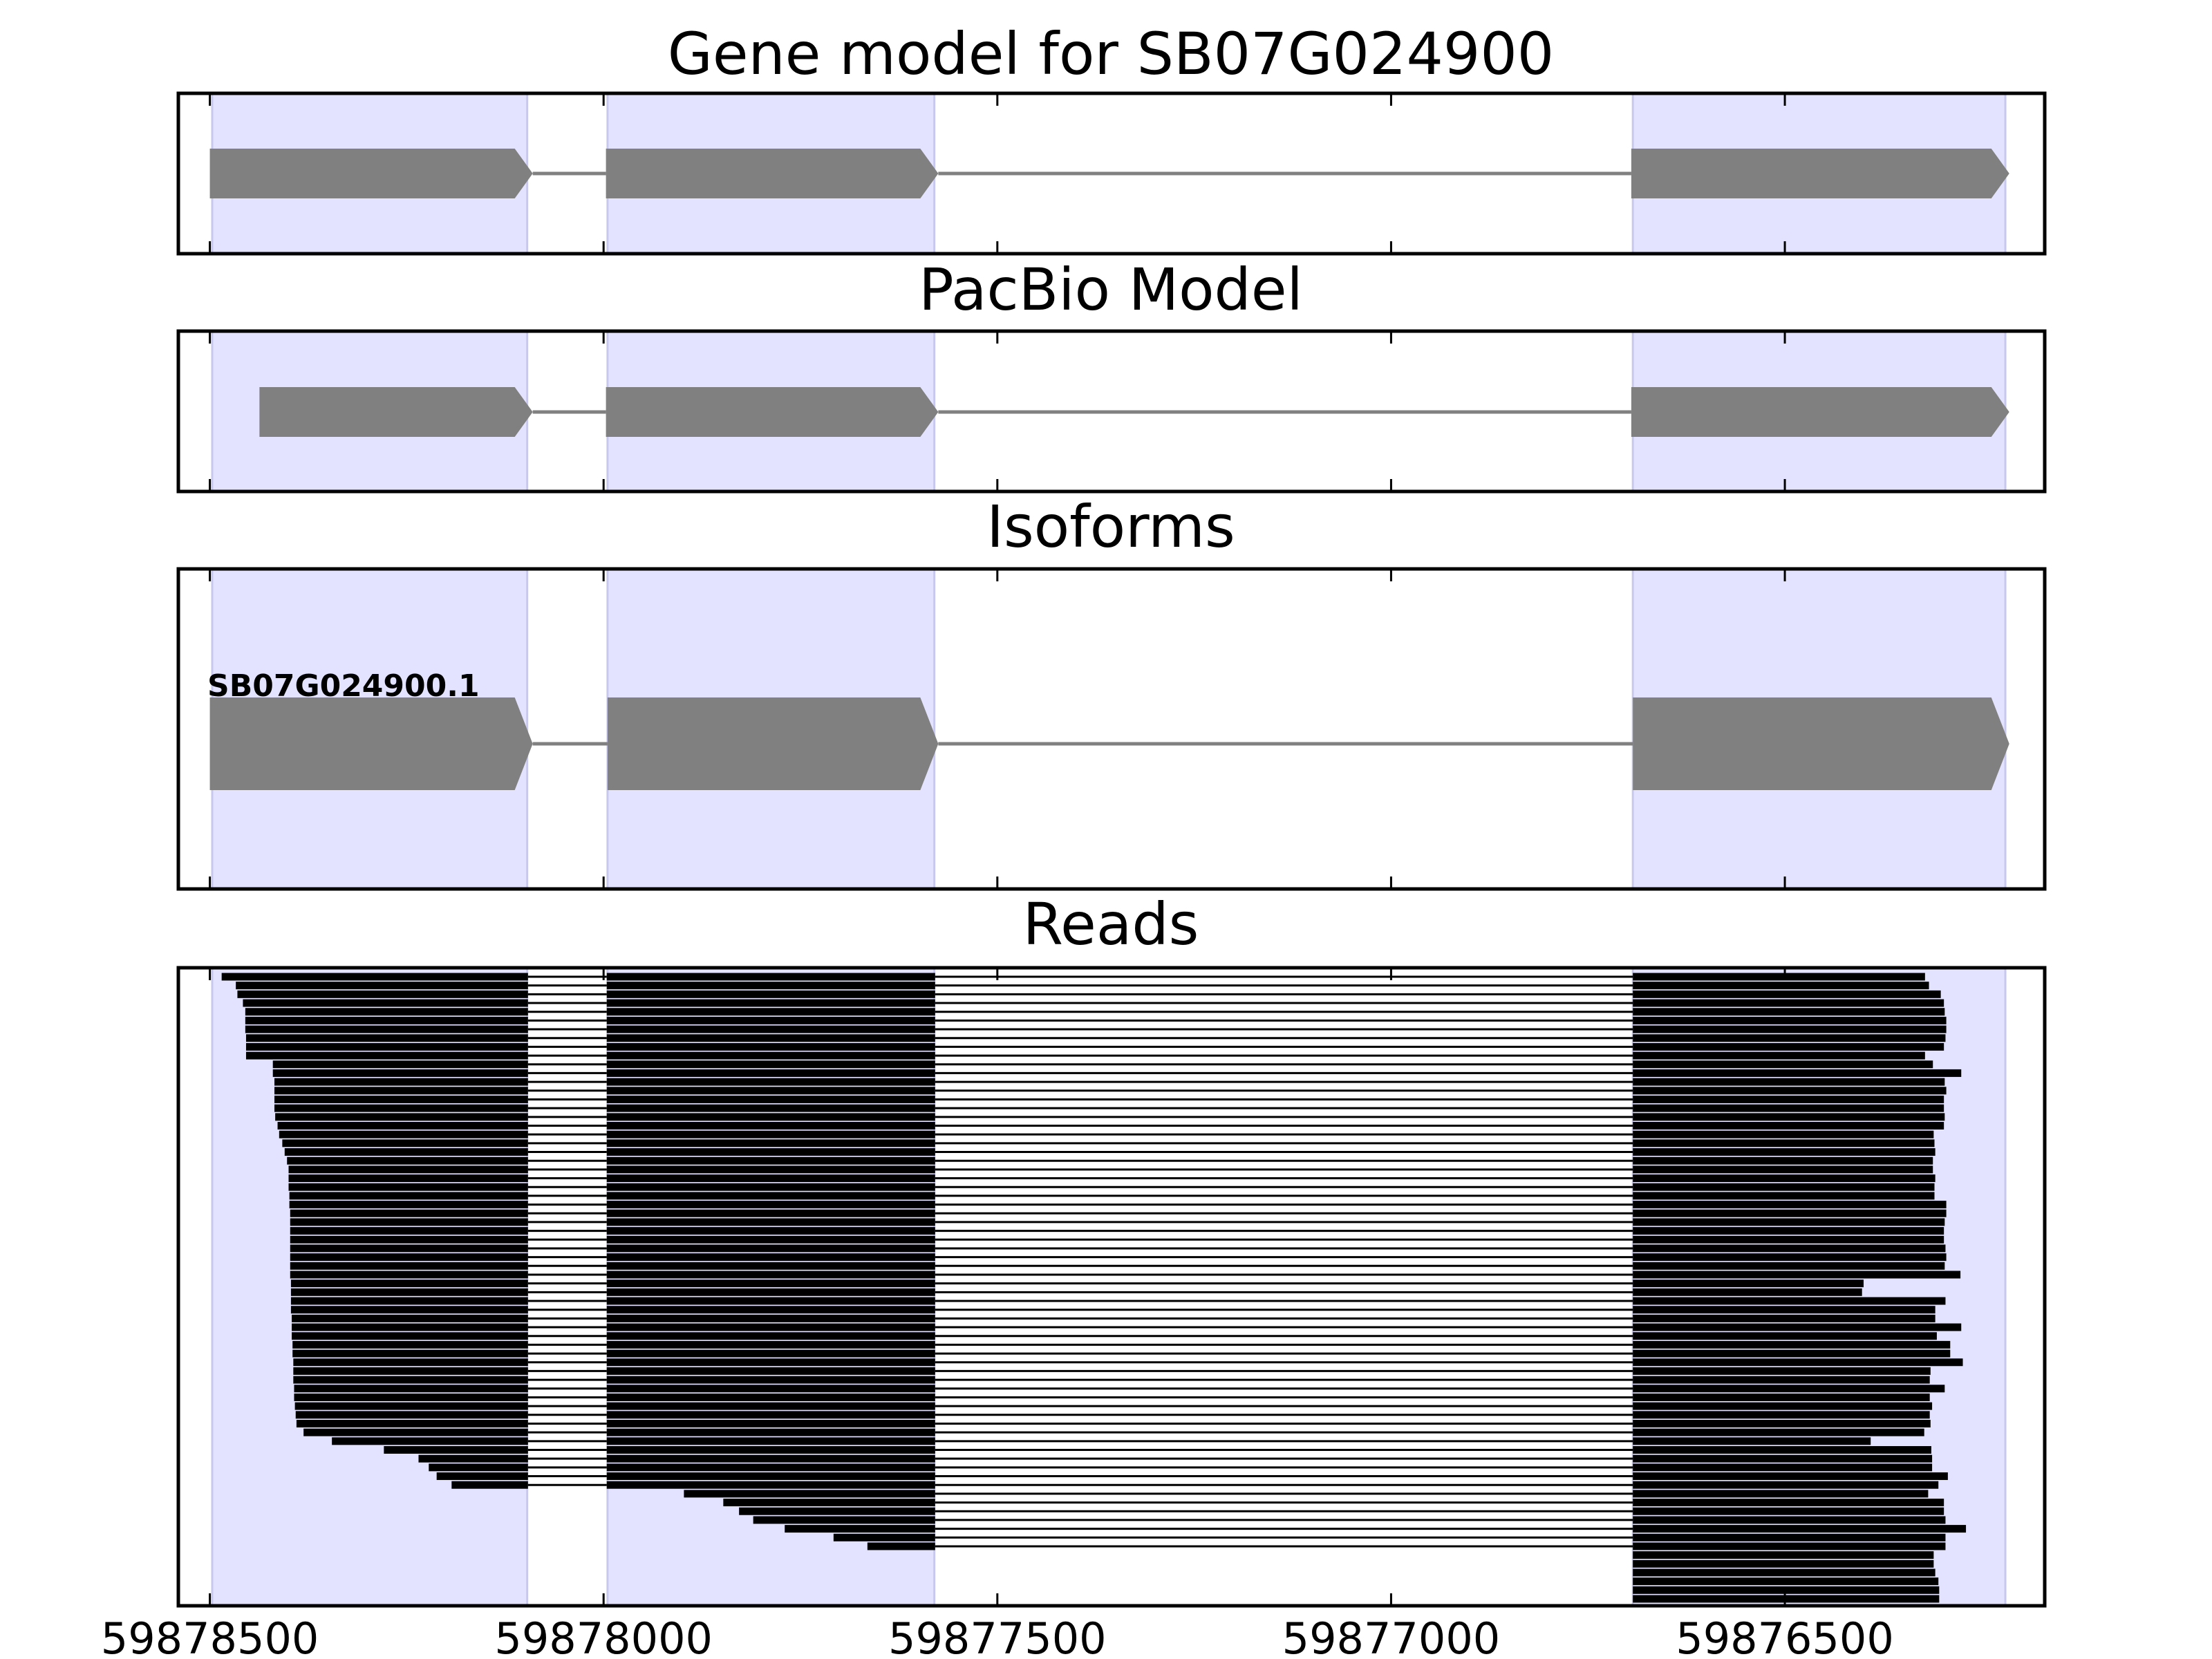 This screenshot has height=1659, width=2212. I want to click on x-axis: 59878500 59878000 59877500 59877000 59876500, so click(997, 1636).